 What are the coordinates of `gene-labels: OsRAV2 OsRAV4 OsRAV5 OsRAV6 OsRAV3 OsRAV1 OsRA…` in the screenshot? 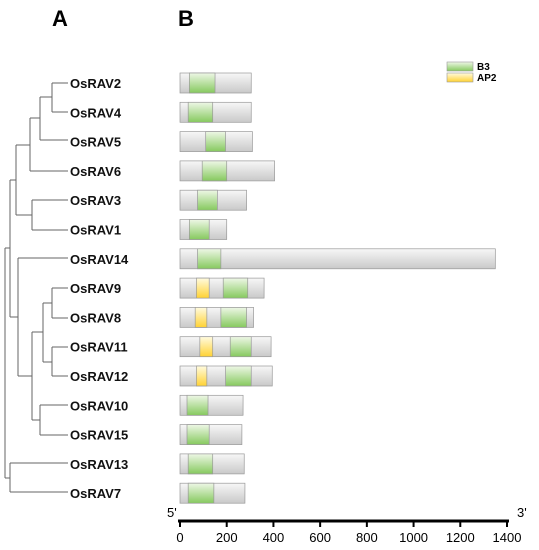 It's located at (99, 288).